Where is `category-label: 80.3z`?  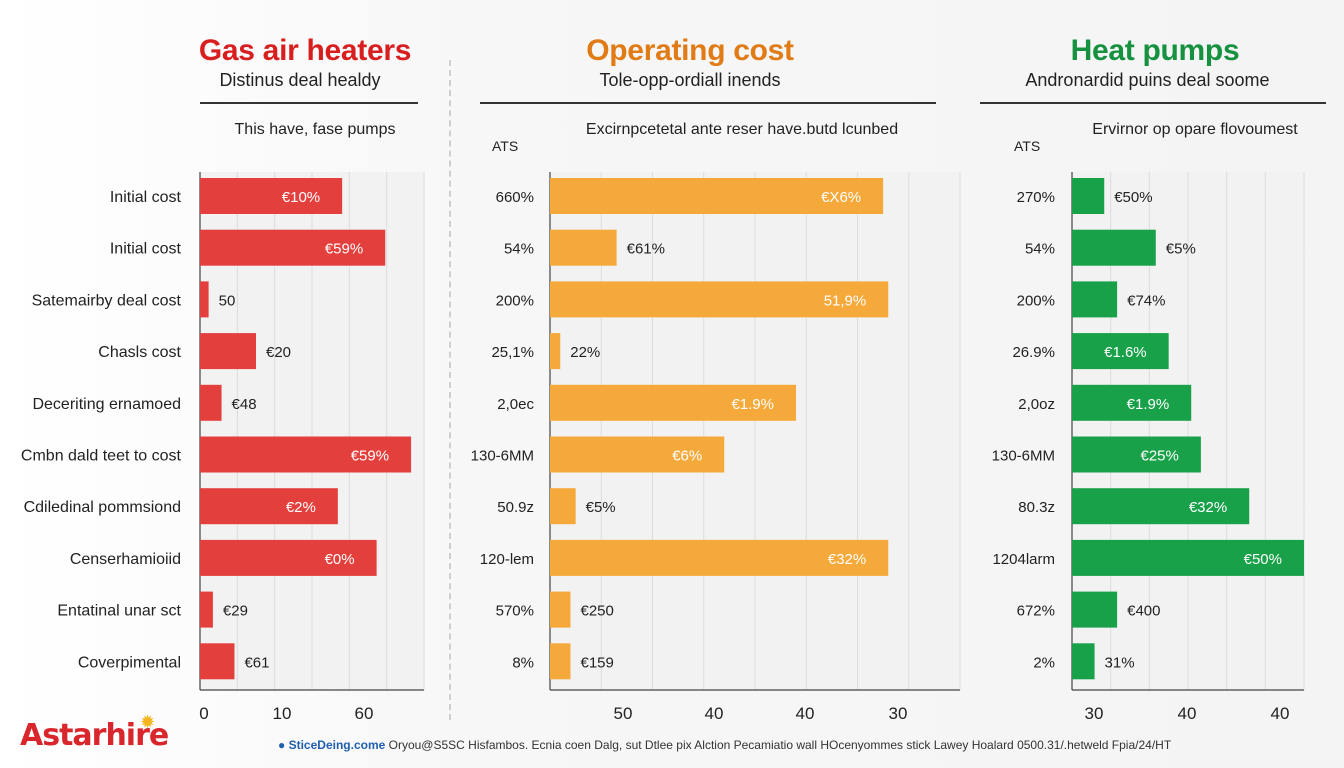 category-label: 80.3z is located at coordinates (1036, 507).